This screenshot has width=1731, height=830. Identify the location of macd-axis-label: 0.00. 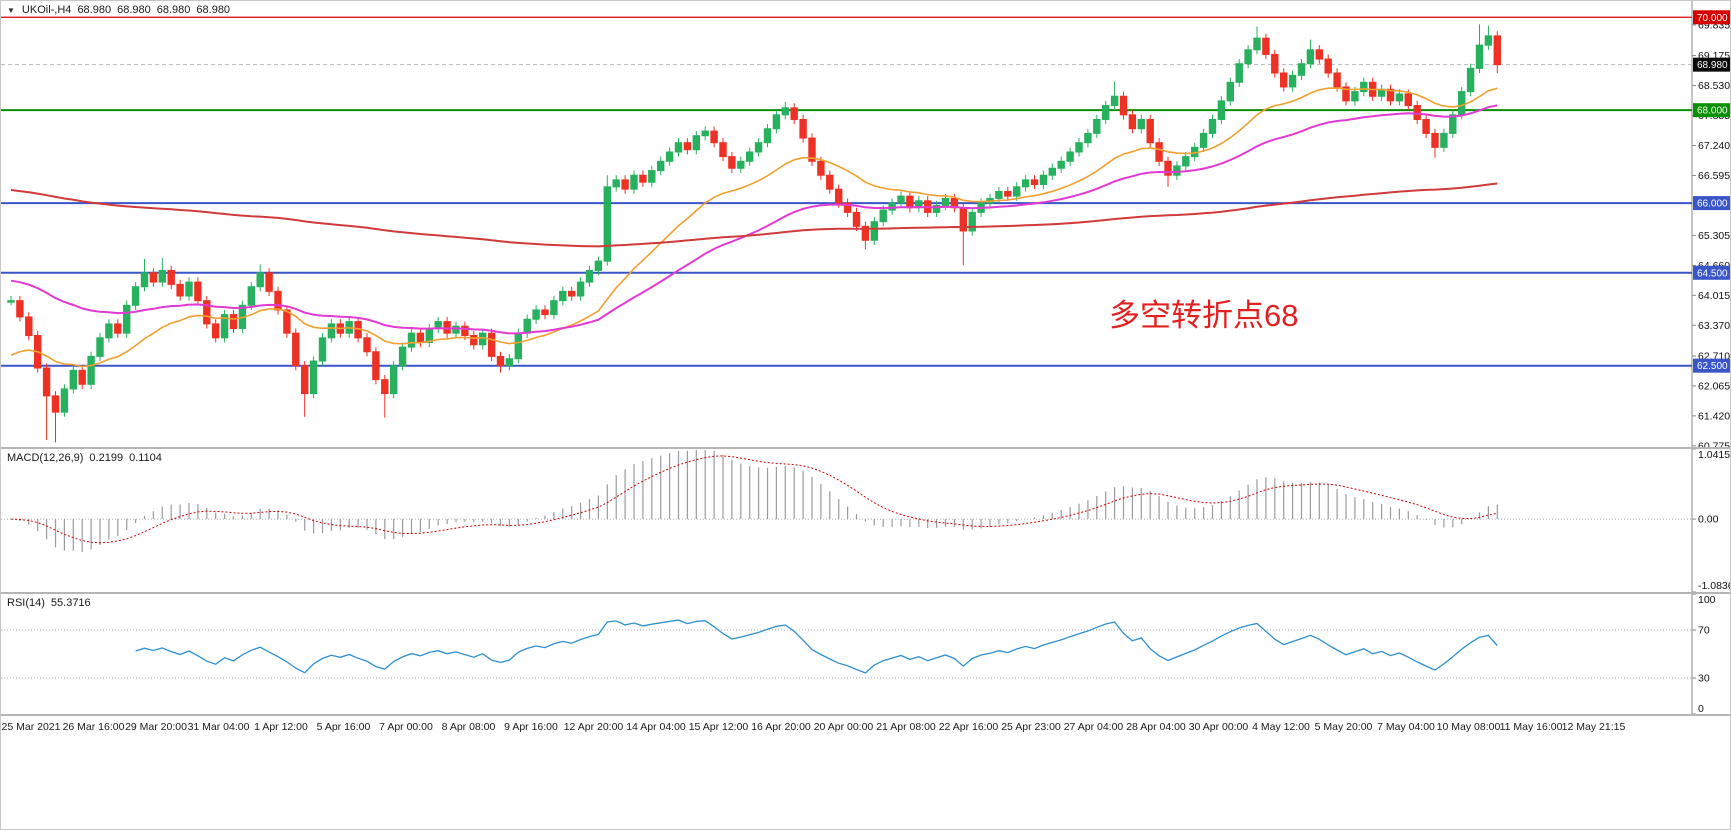
(1708, 520).